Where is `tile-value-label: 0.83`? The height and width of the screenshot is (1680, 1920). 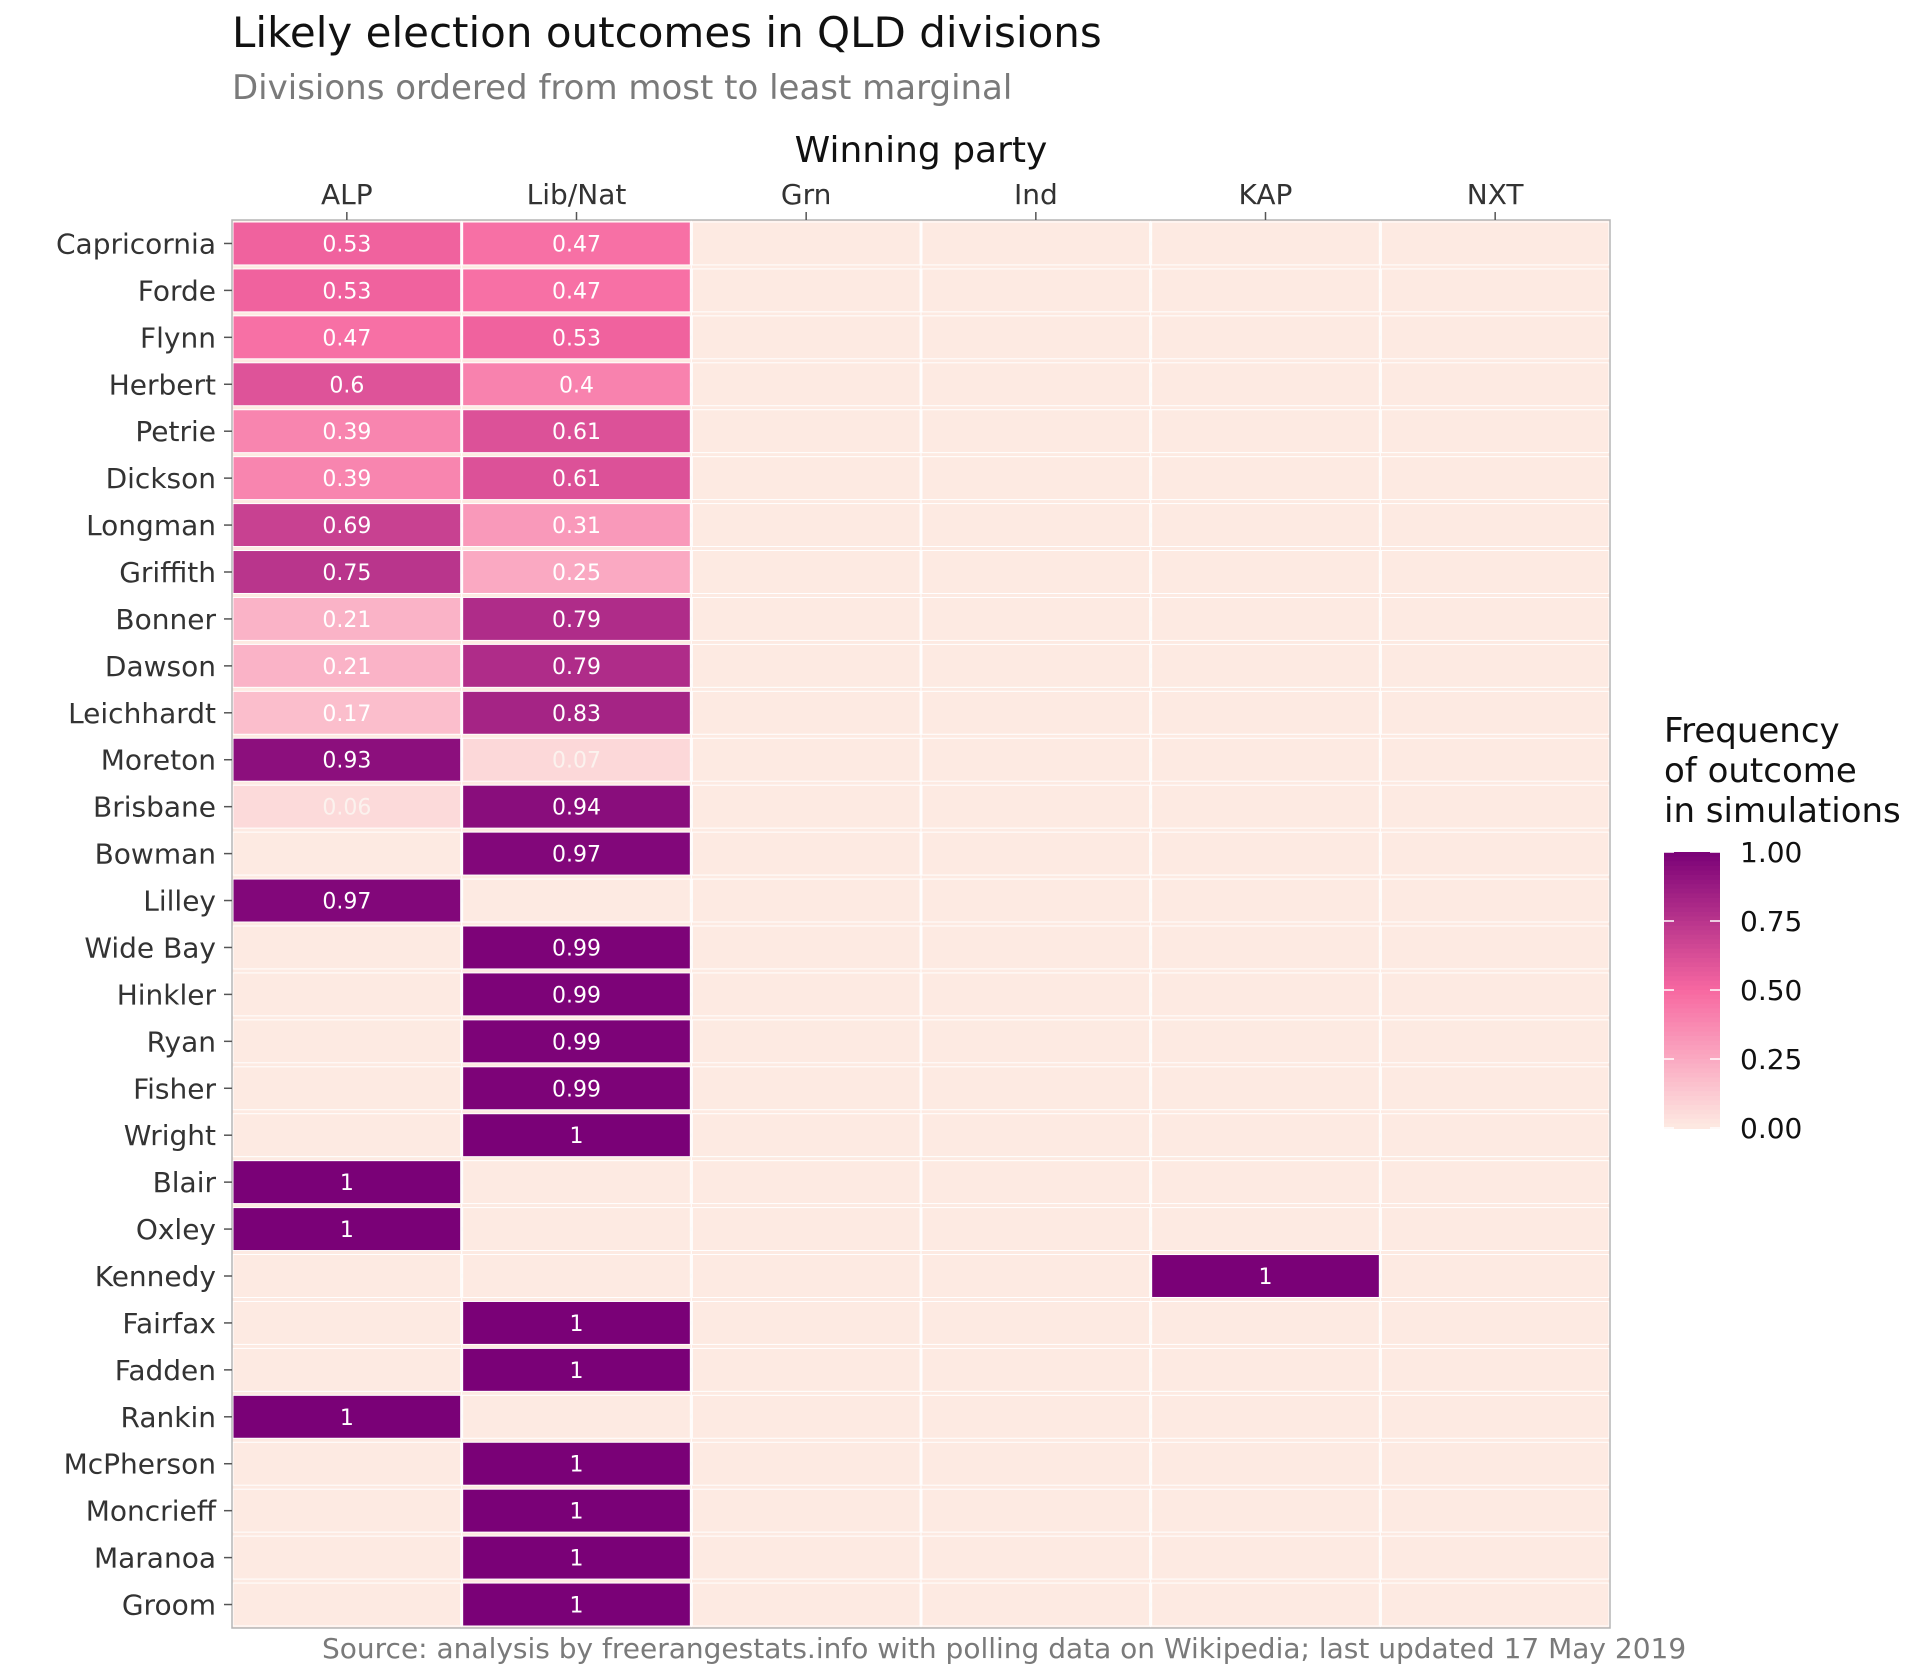 tile-value-label: 0.83 is located at coordinates (576, 714).